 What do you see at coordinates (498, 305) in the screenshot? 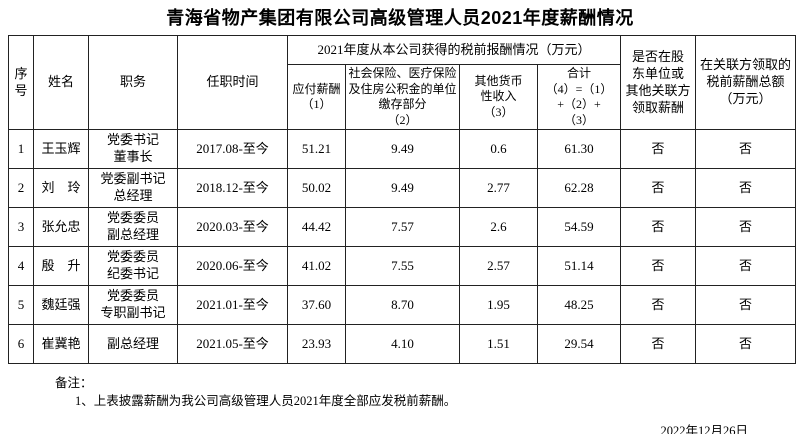
I see `cell-other: 1.95` at bounding box center [498, 305].